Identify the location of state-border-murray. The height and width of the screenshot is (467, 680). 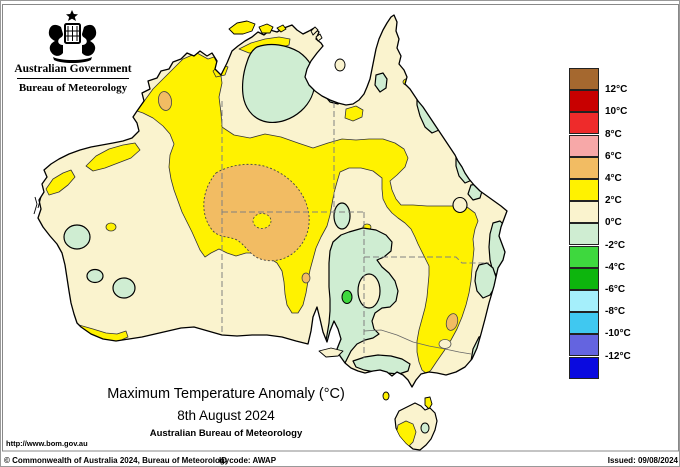
(417, 342).